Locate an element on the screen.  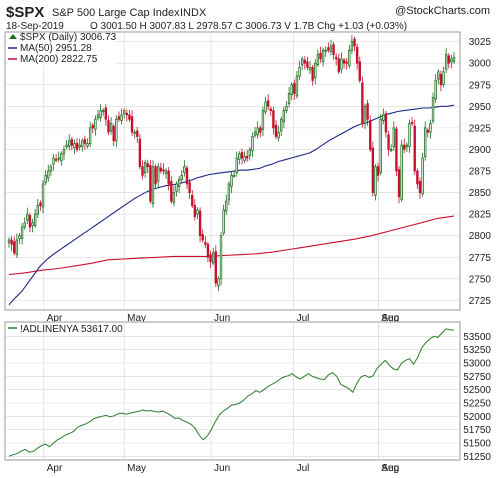
price-month-label: Sep is located at coordinates (390, 318).